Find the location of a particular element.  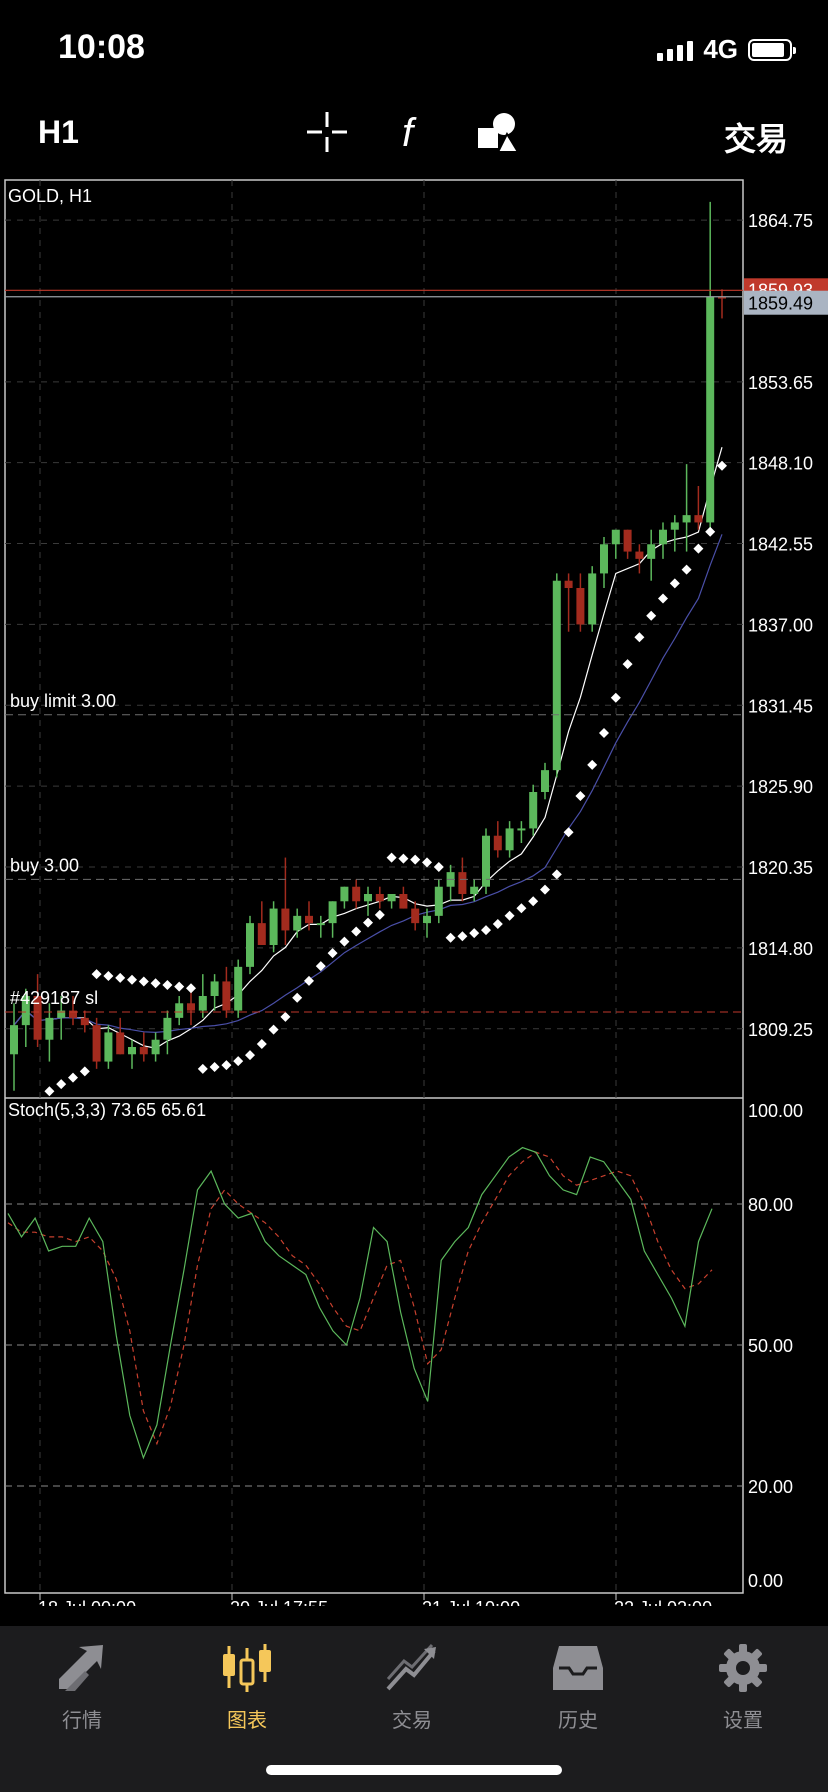

trade-button: 交易 is located at coordinates (755, 139).